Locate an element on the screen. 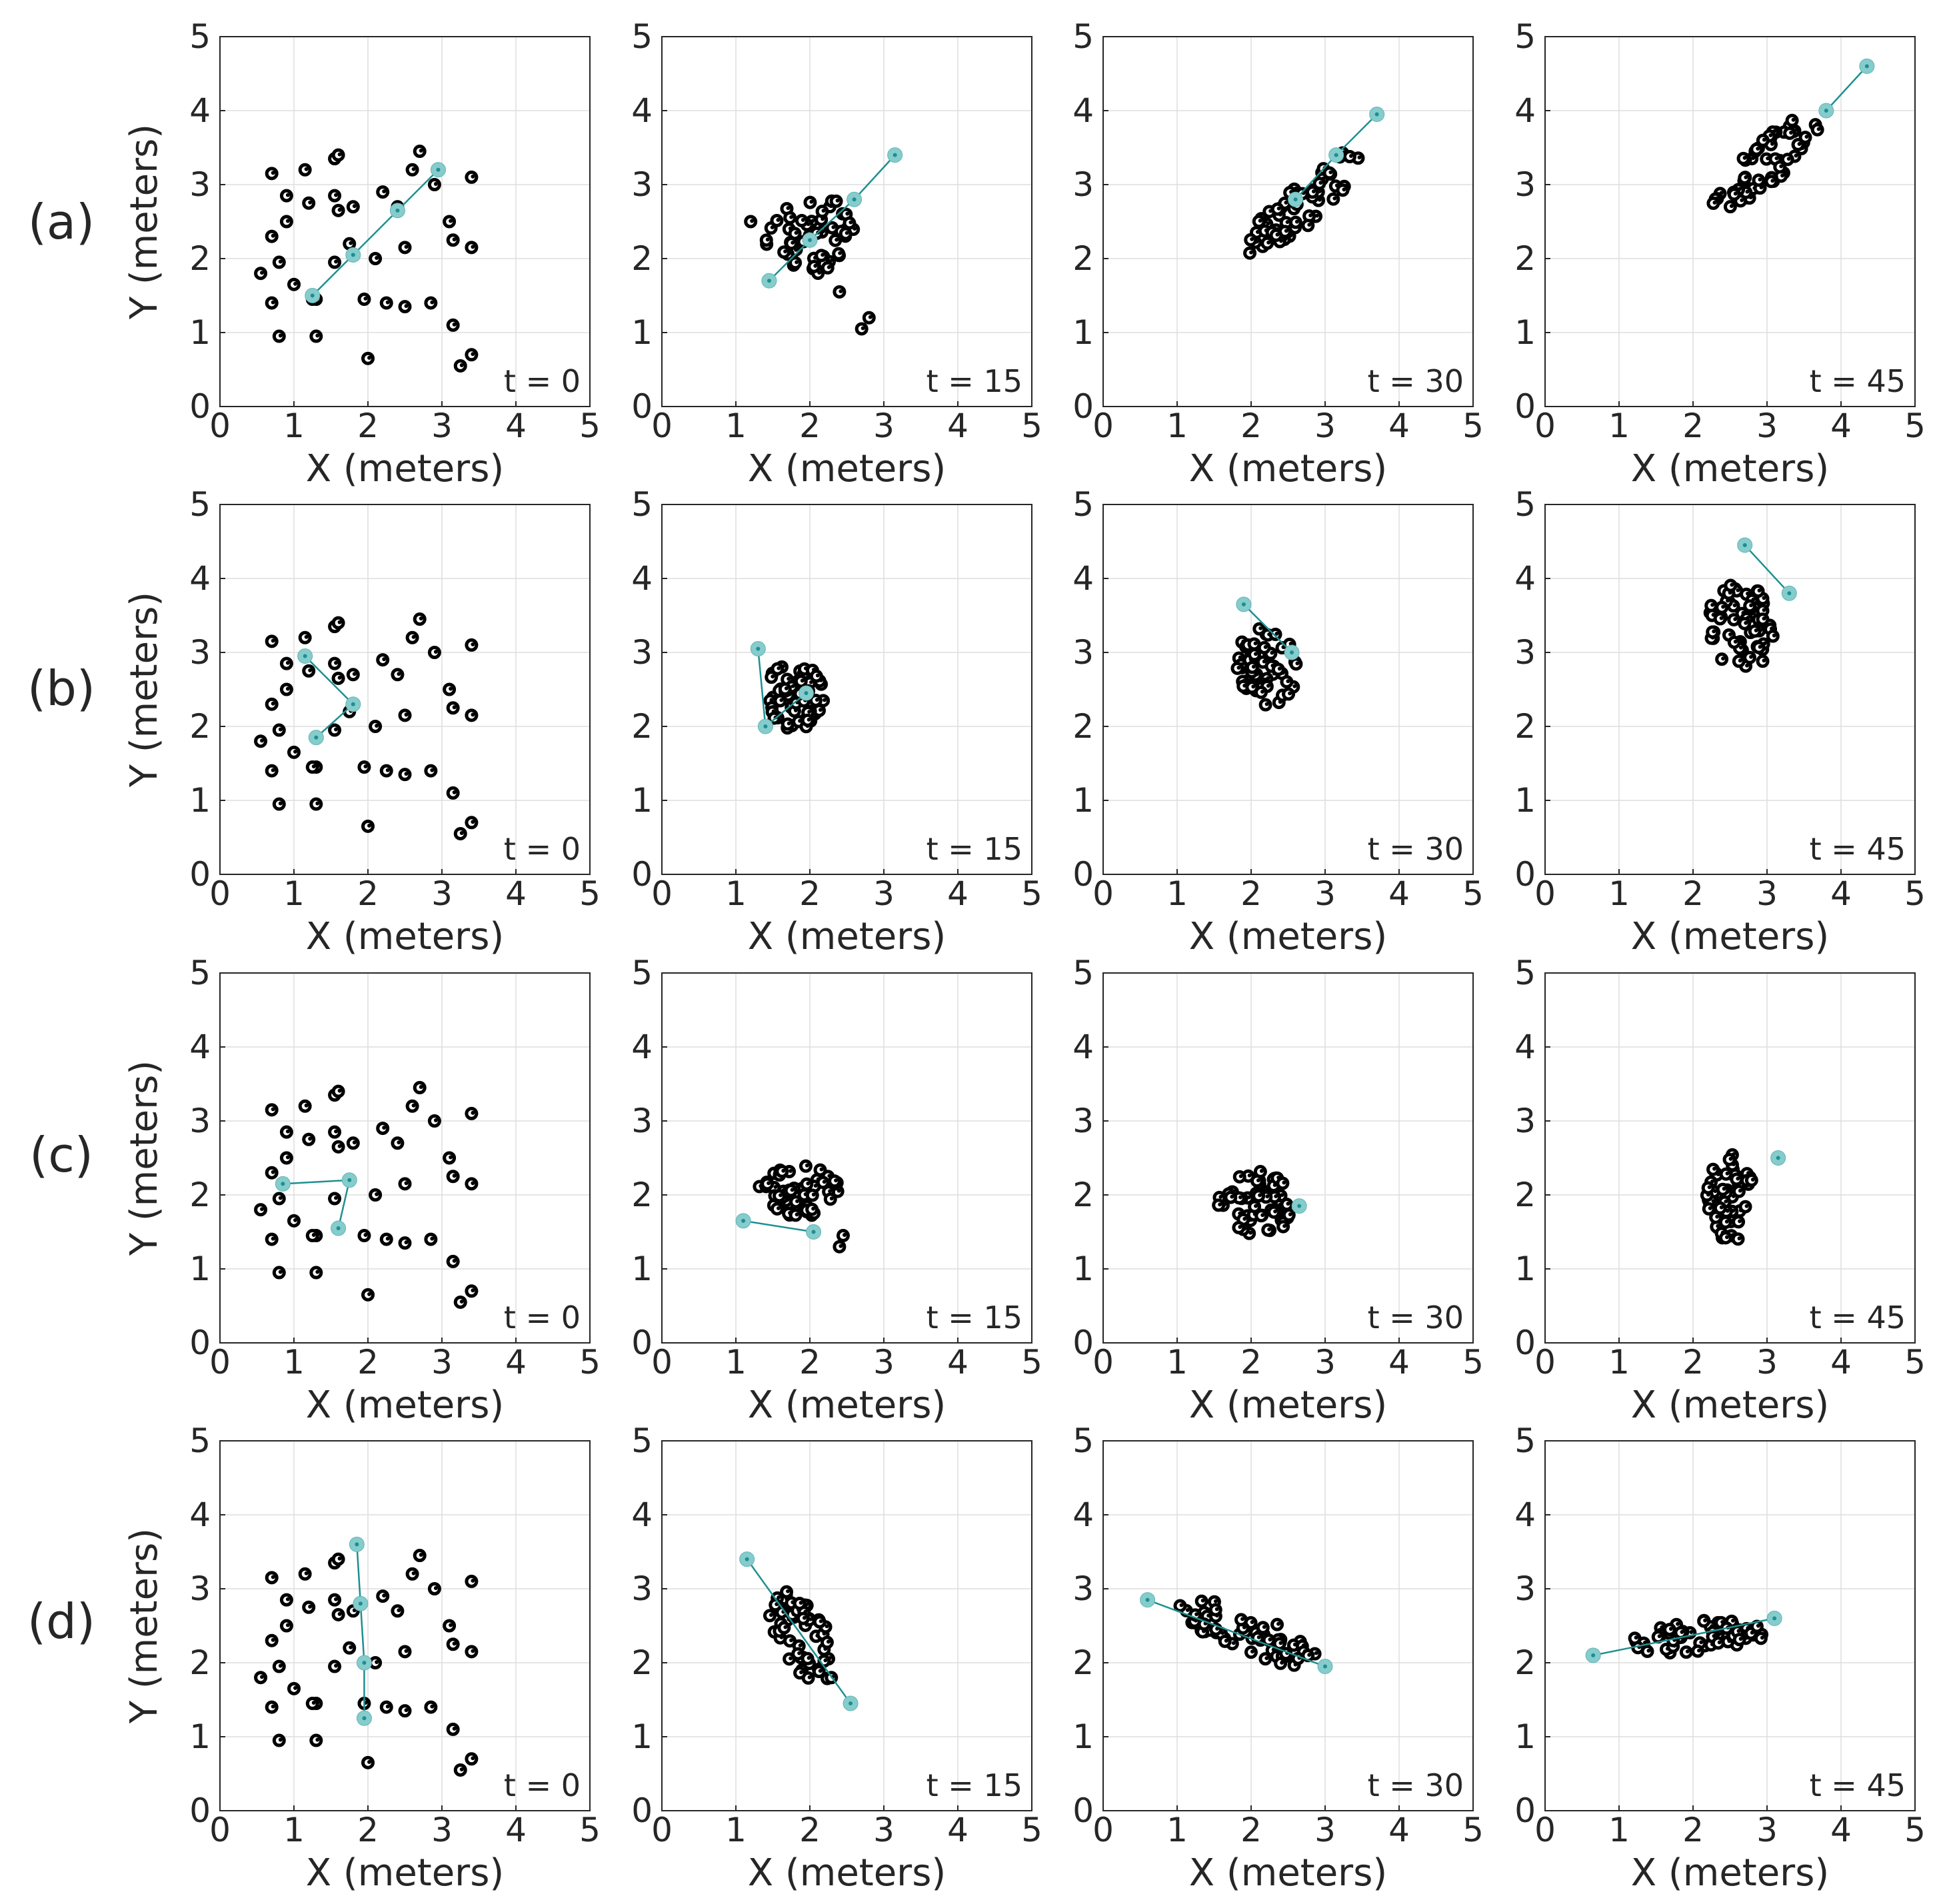  row-labels: (a) (b) (c) (d) is located at coordinates (61, 921).